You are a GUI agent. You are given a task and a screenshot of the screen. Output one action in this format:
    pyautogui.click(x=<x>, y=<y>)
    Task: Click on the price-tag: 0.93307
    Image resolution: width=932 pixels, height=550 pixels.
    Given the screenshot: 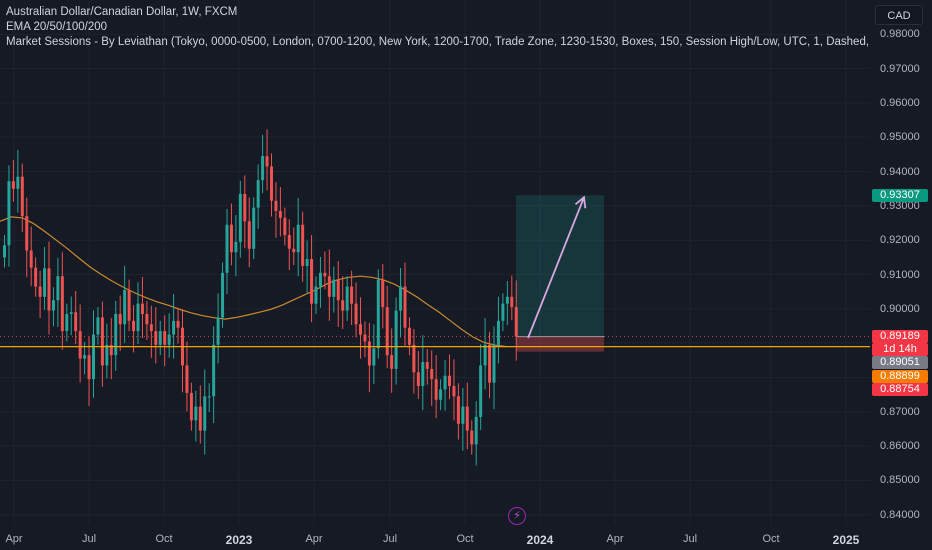 What is the action you would take?
    pyautogui.click(x=900, y=196)
    